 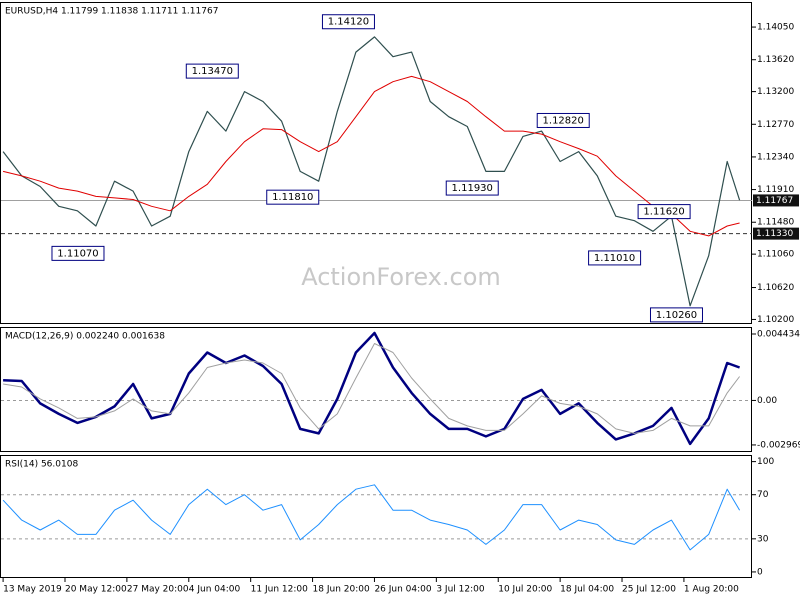 I want to click on x-tick-label: 25 Jul 12:00, so click(x=649, y=590).